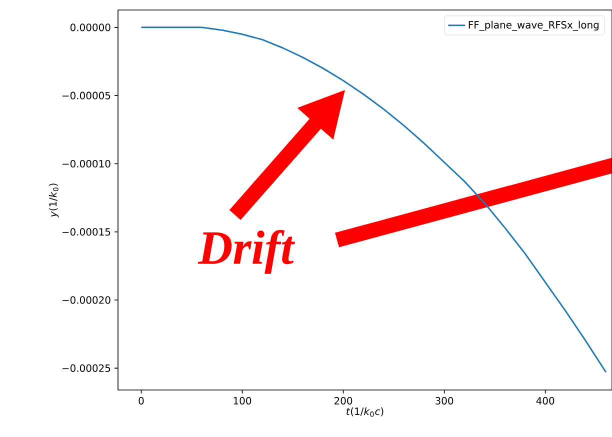  Describe the element at coordinates (343, 400) in the screenshot. I see `x-tick-label: 200` at that location.